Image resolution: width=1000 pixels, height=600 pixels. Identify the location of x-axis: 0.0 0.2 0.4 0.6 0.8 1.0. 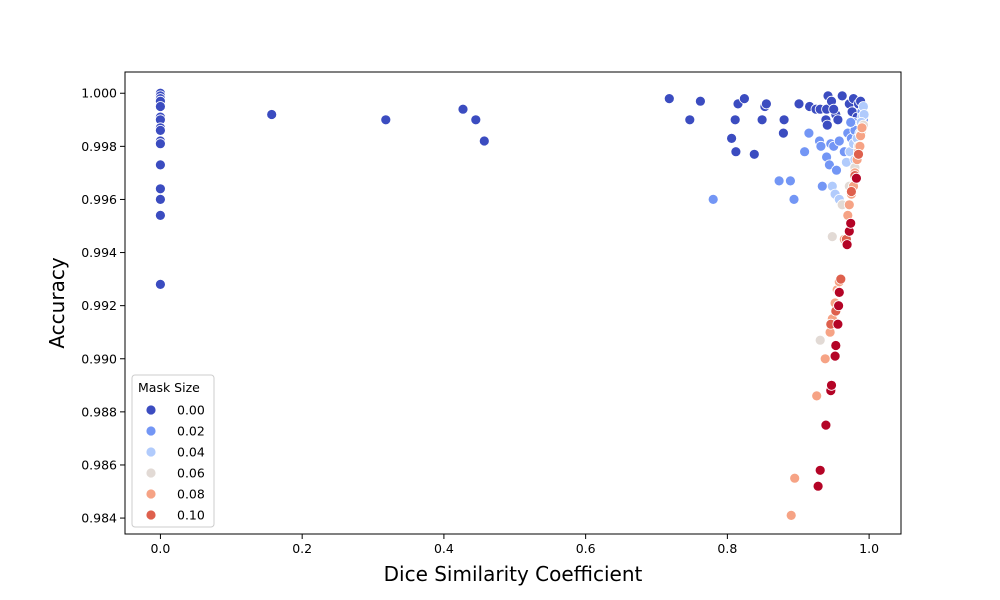
(514, 545).